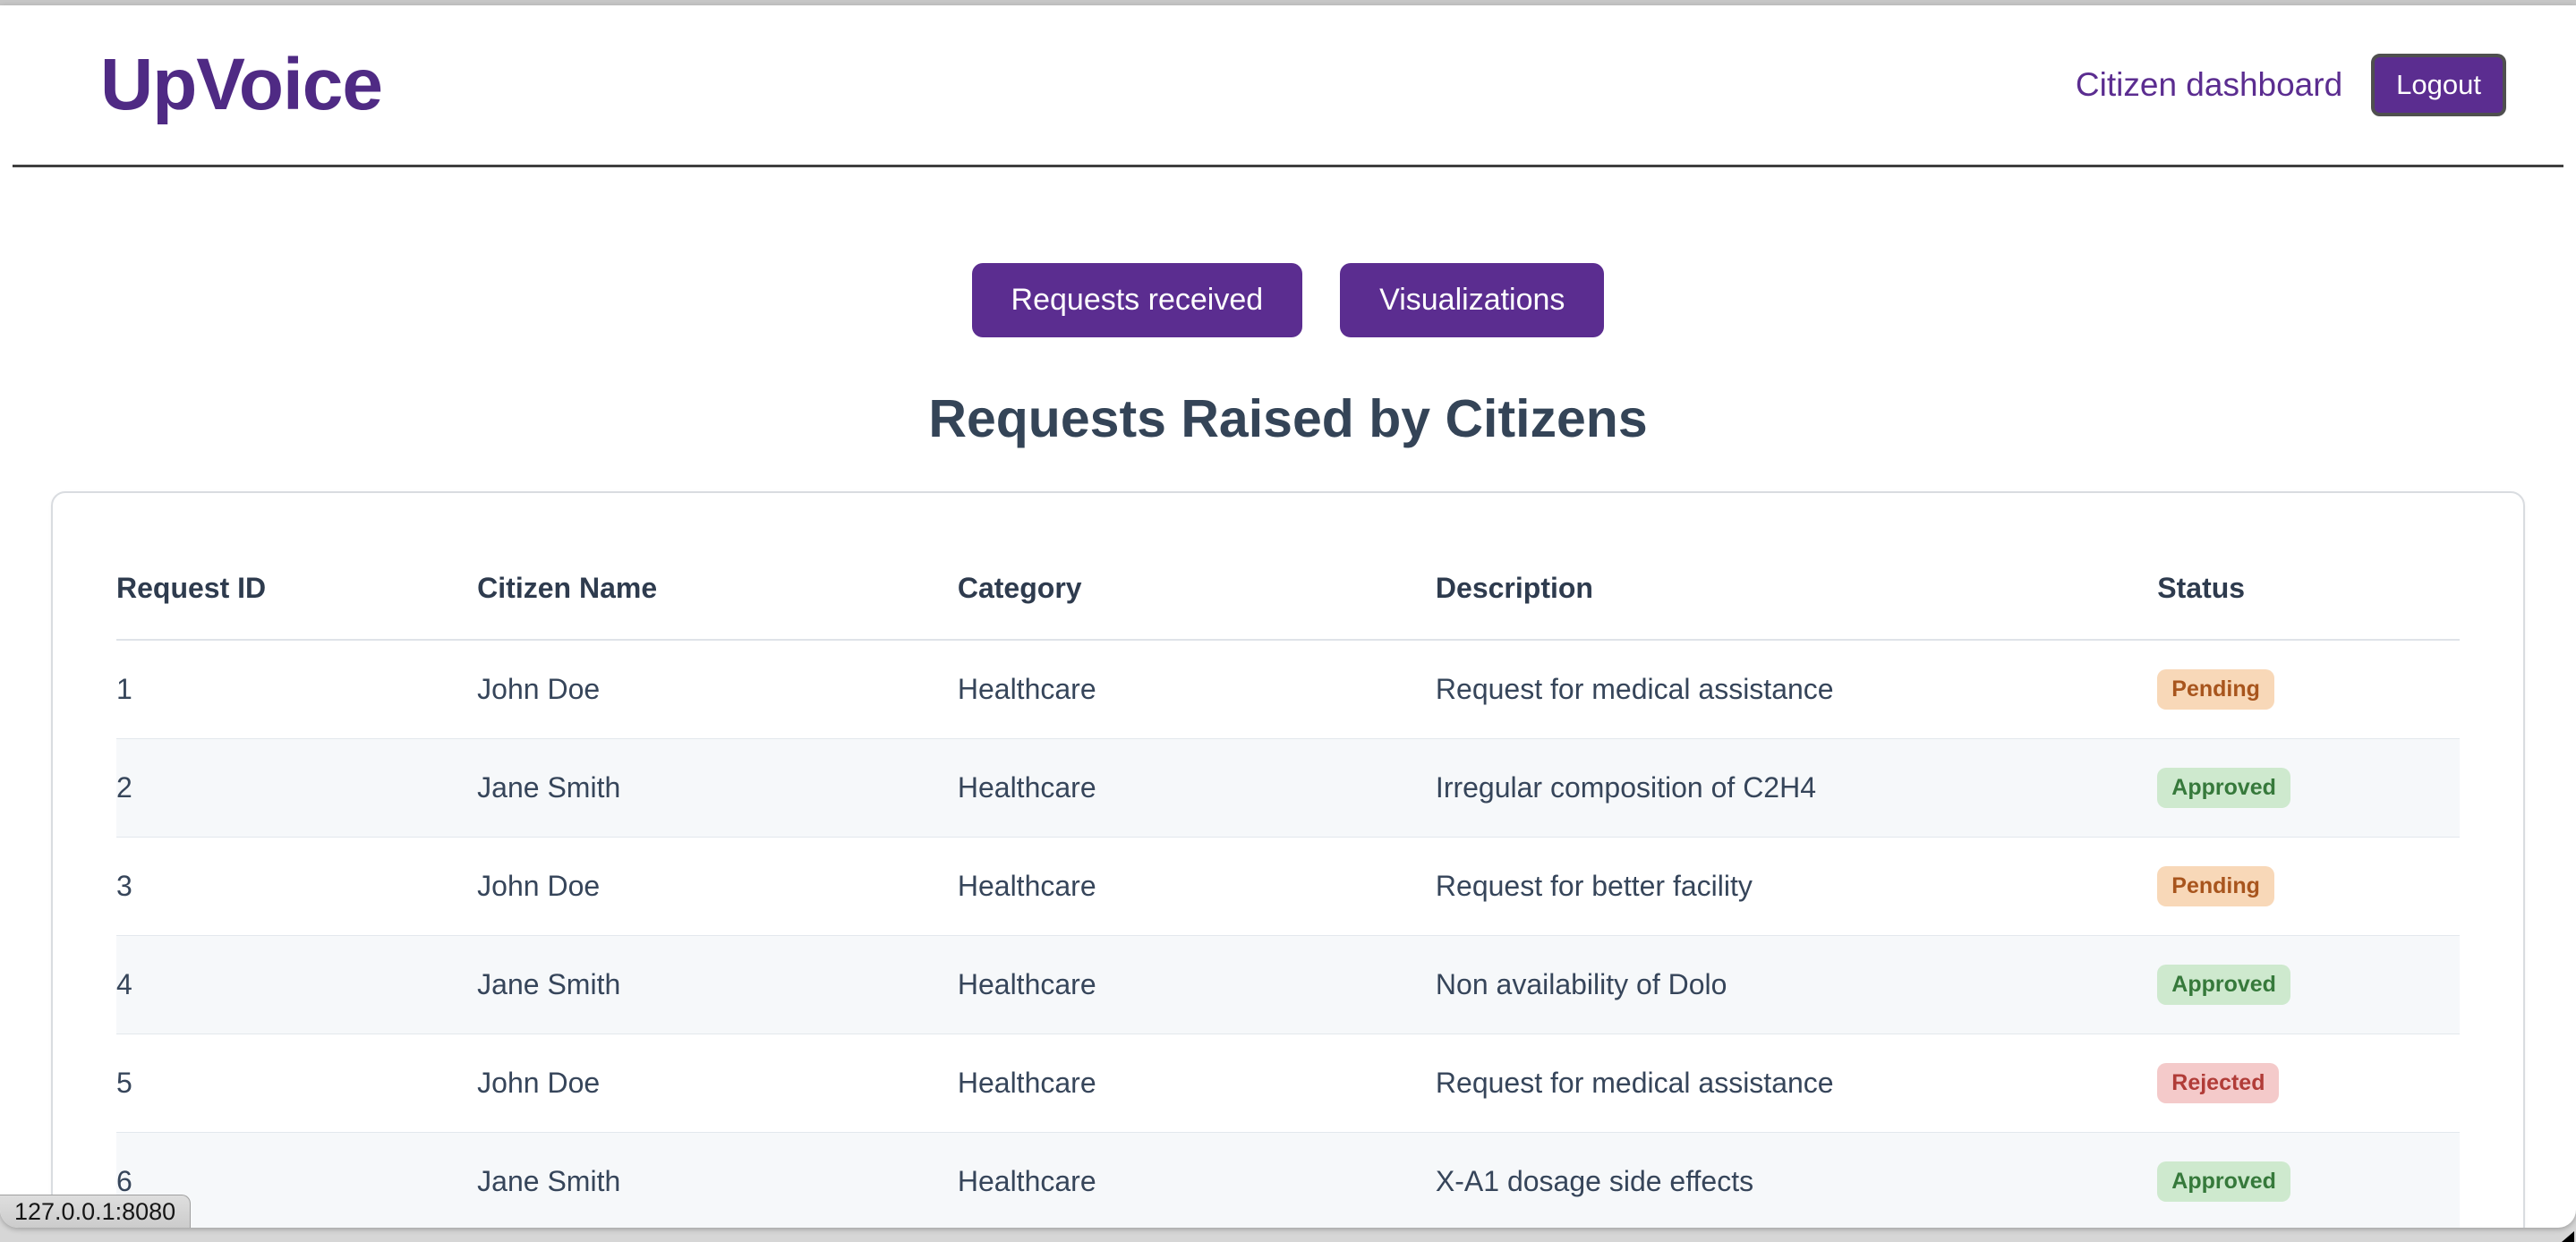 This screenshot has width=2576, height=1242. What do you see at coordinates (297, 690) in the screenshot?
I see `cell-request-id: 1` at bounding box center [297, 690].